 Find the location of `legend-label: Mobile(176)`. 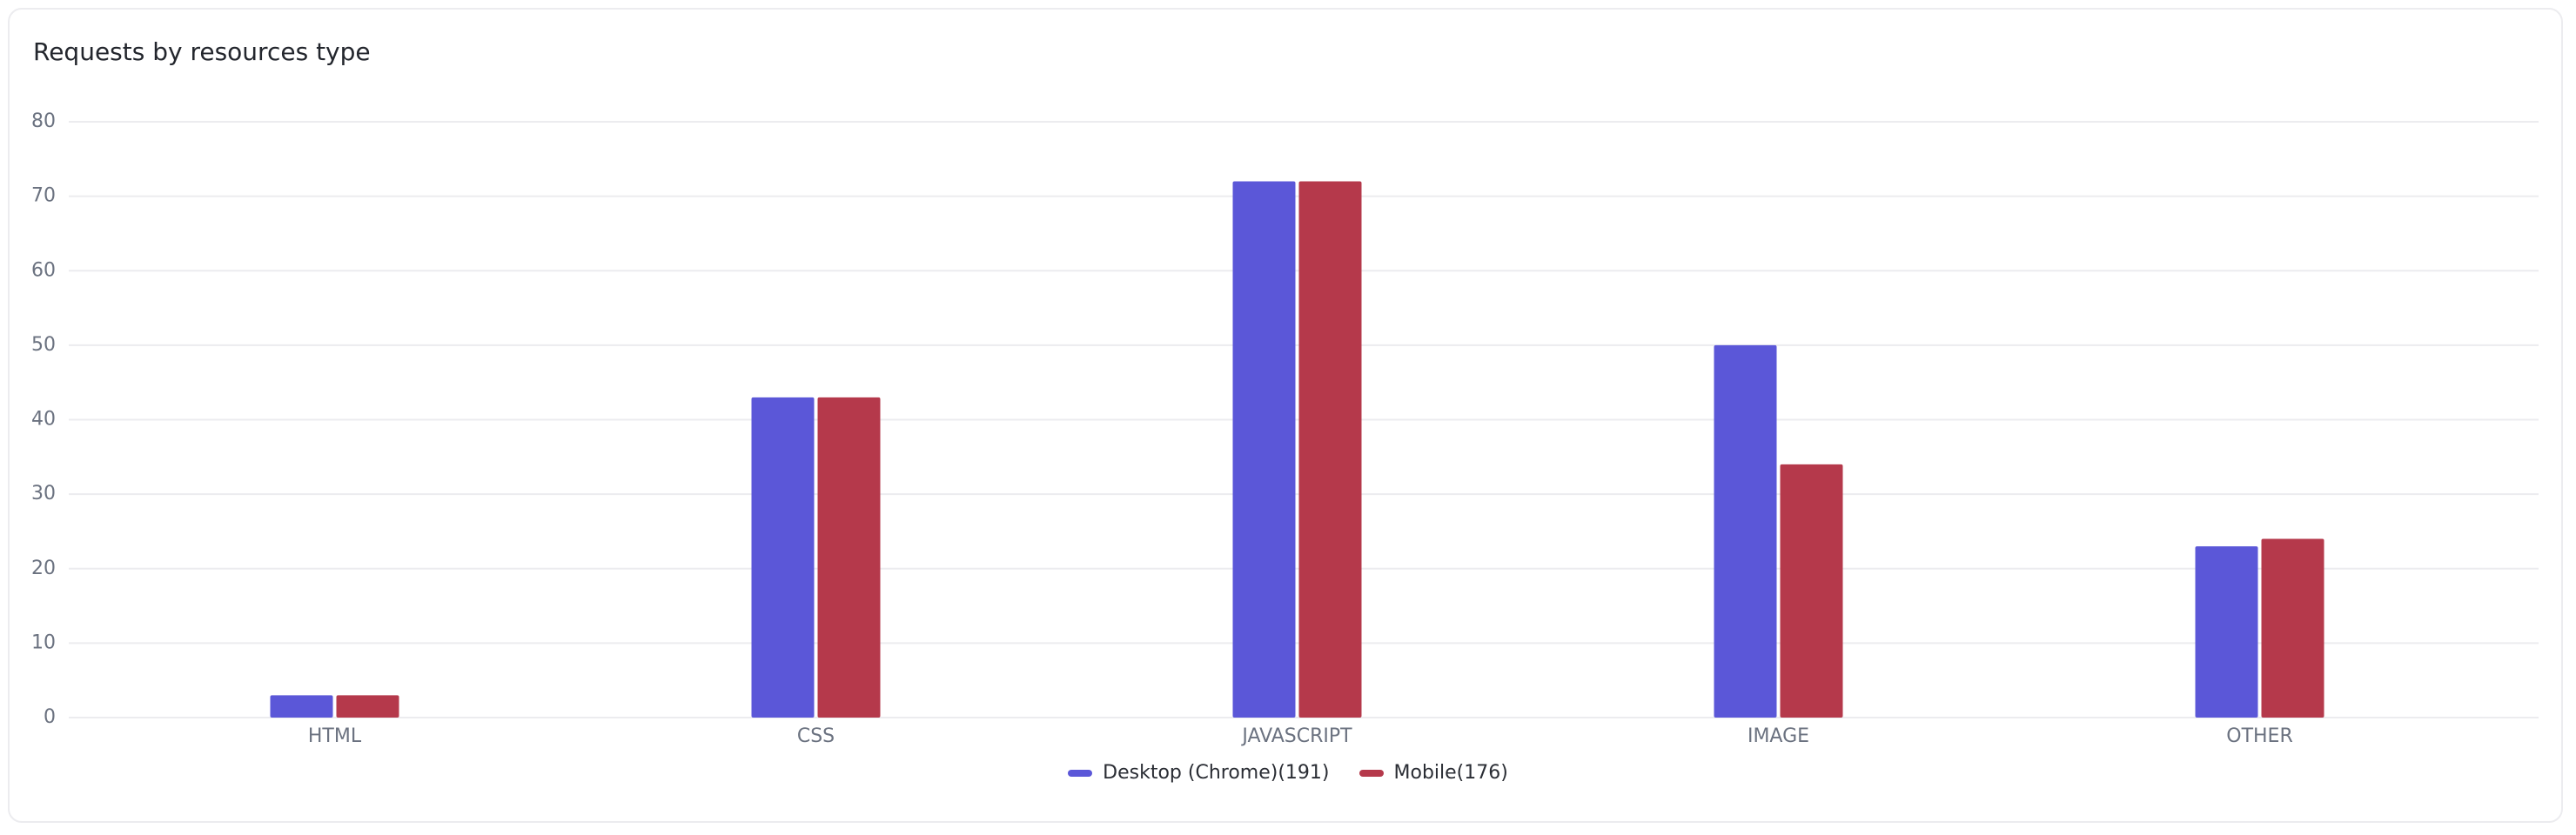

legend-label: Mobile(176) is located at coordinates (1450, 773).